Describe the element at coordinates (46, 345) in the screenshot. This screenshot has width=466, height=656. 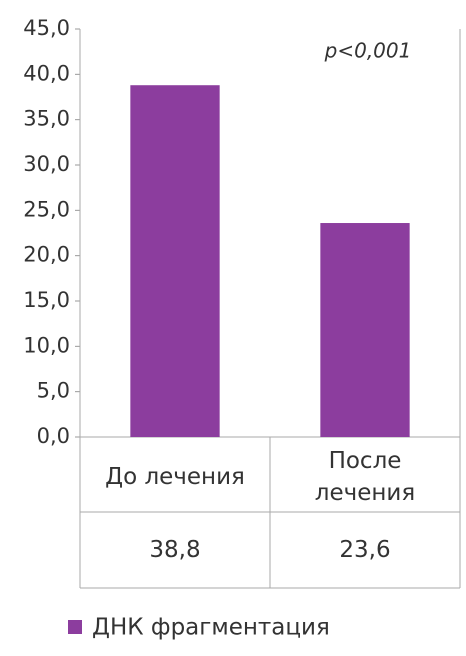
I see `y-tick-label: 10,0` at that location.